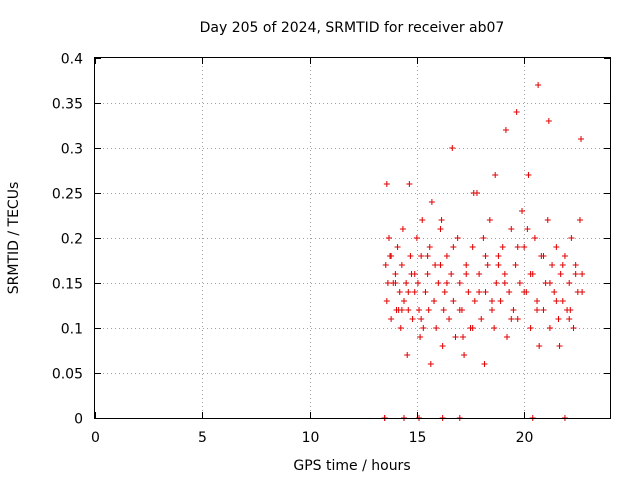 The image size is (640, 480). What do you see at coordinates (95, 438) in the screenshot?
I see `x-tick-label: 0` at bounding box center [95, 438].